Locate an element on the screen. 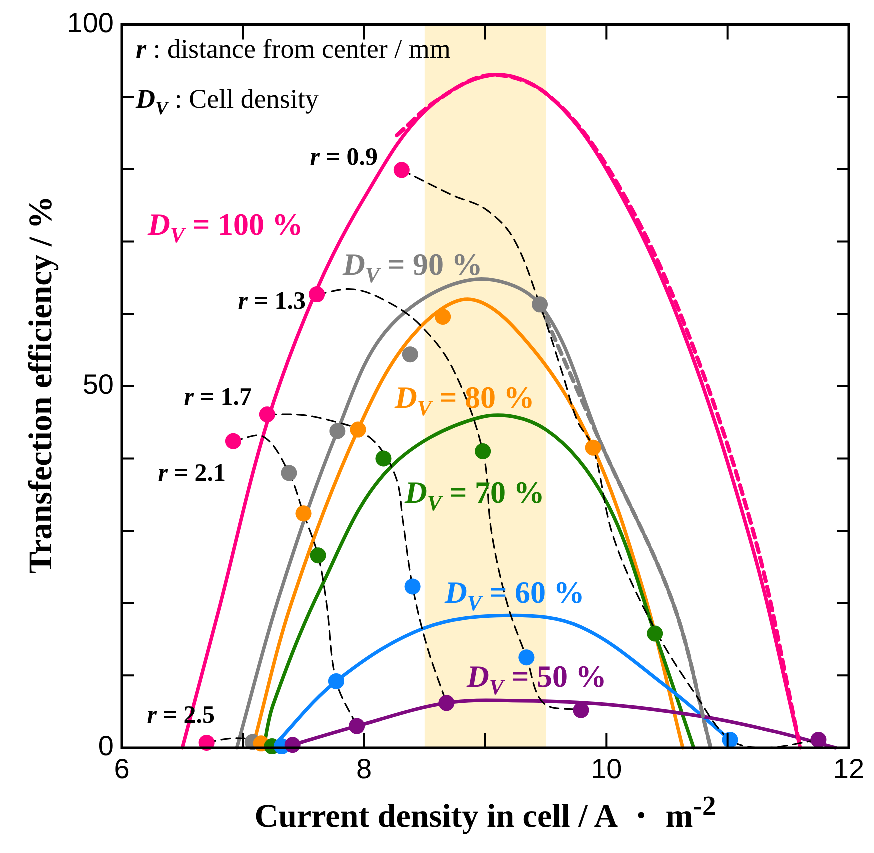 The width and height of the screenshot is (874, 853). series-label: r = 0.9 is located at coordinates (344, 157).